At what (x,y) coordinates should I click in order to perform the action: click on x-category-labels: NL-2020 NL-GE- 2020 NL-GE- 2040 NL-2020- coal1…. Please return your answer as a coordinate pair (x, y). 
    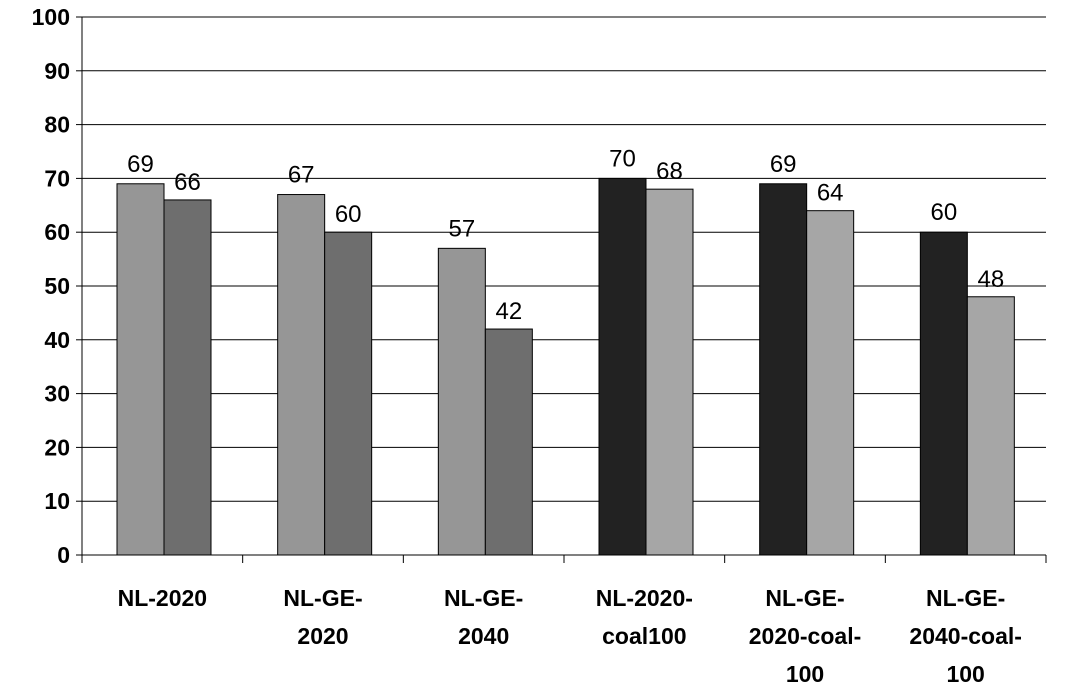
    Looking at the image, I should click on (570, 634).